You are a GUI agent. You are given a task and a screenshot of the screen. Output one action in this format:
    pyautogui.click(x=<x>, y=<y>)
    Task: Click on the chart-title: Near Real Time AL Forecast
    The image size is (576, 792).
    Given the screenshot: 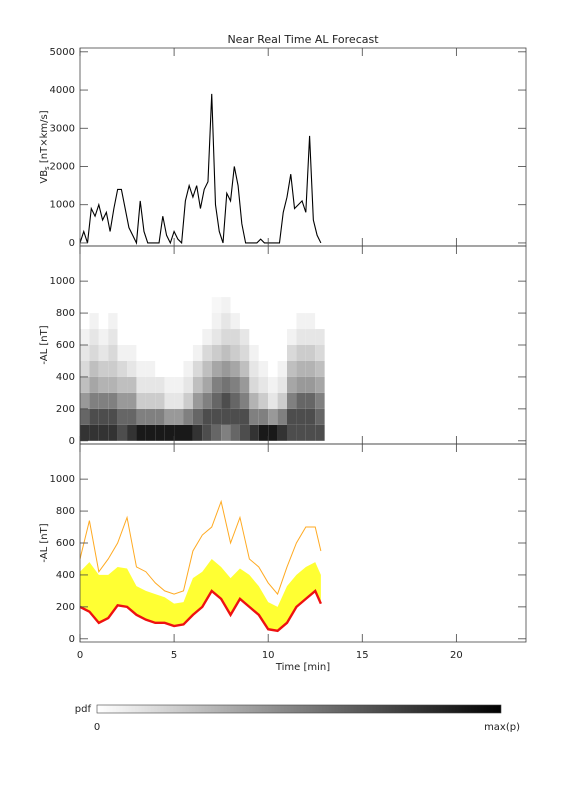 What is the action you would take?
    pyautogui.click(x=303, y=39)
    